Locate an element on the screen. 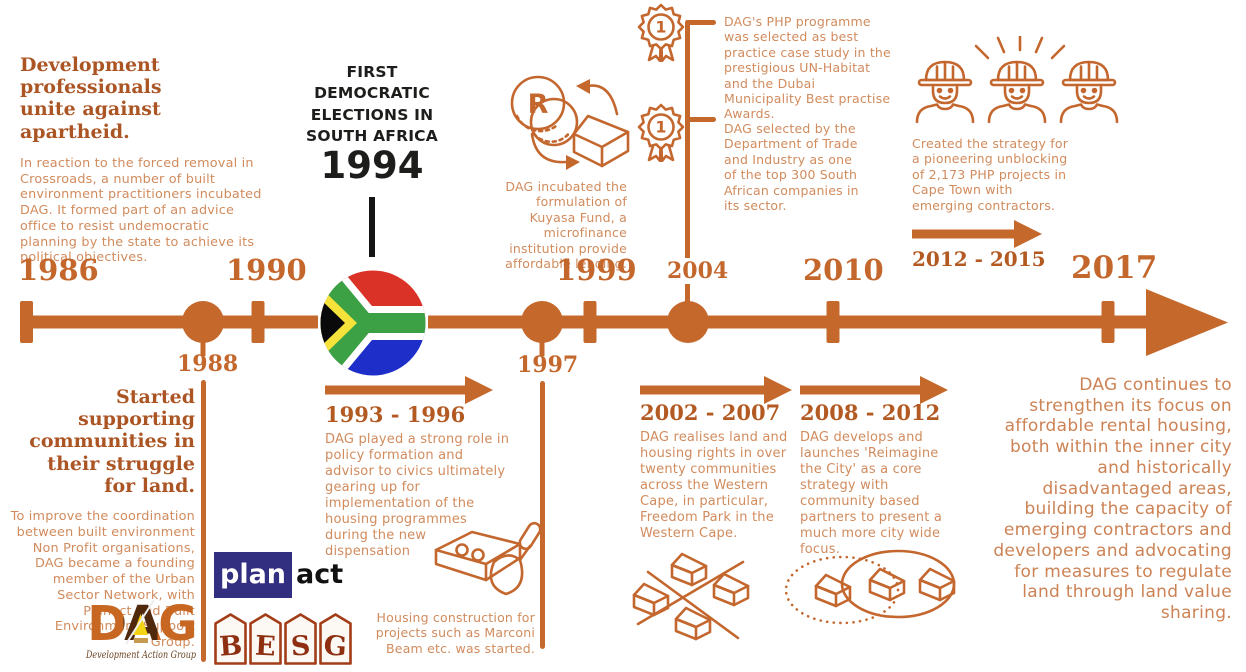 This screenshot has height=672, width=1246. houses-venn-icon is located at coordinates (870, 587).